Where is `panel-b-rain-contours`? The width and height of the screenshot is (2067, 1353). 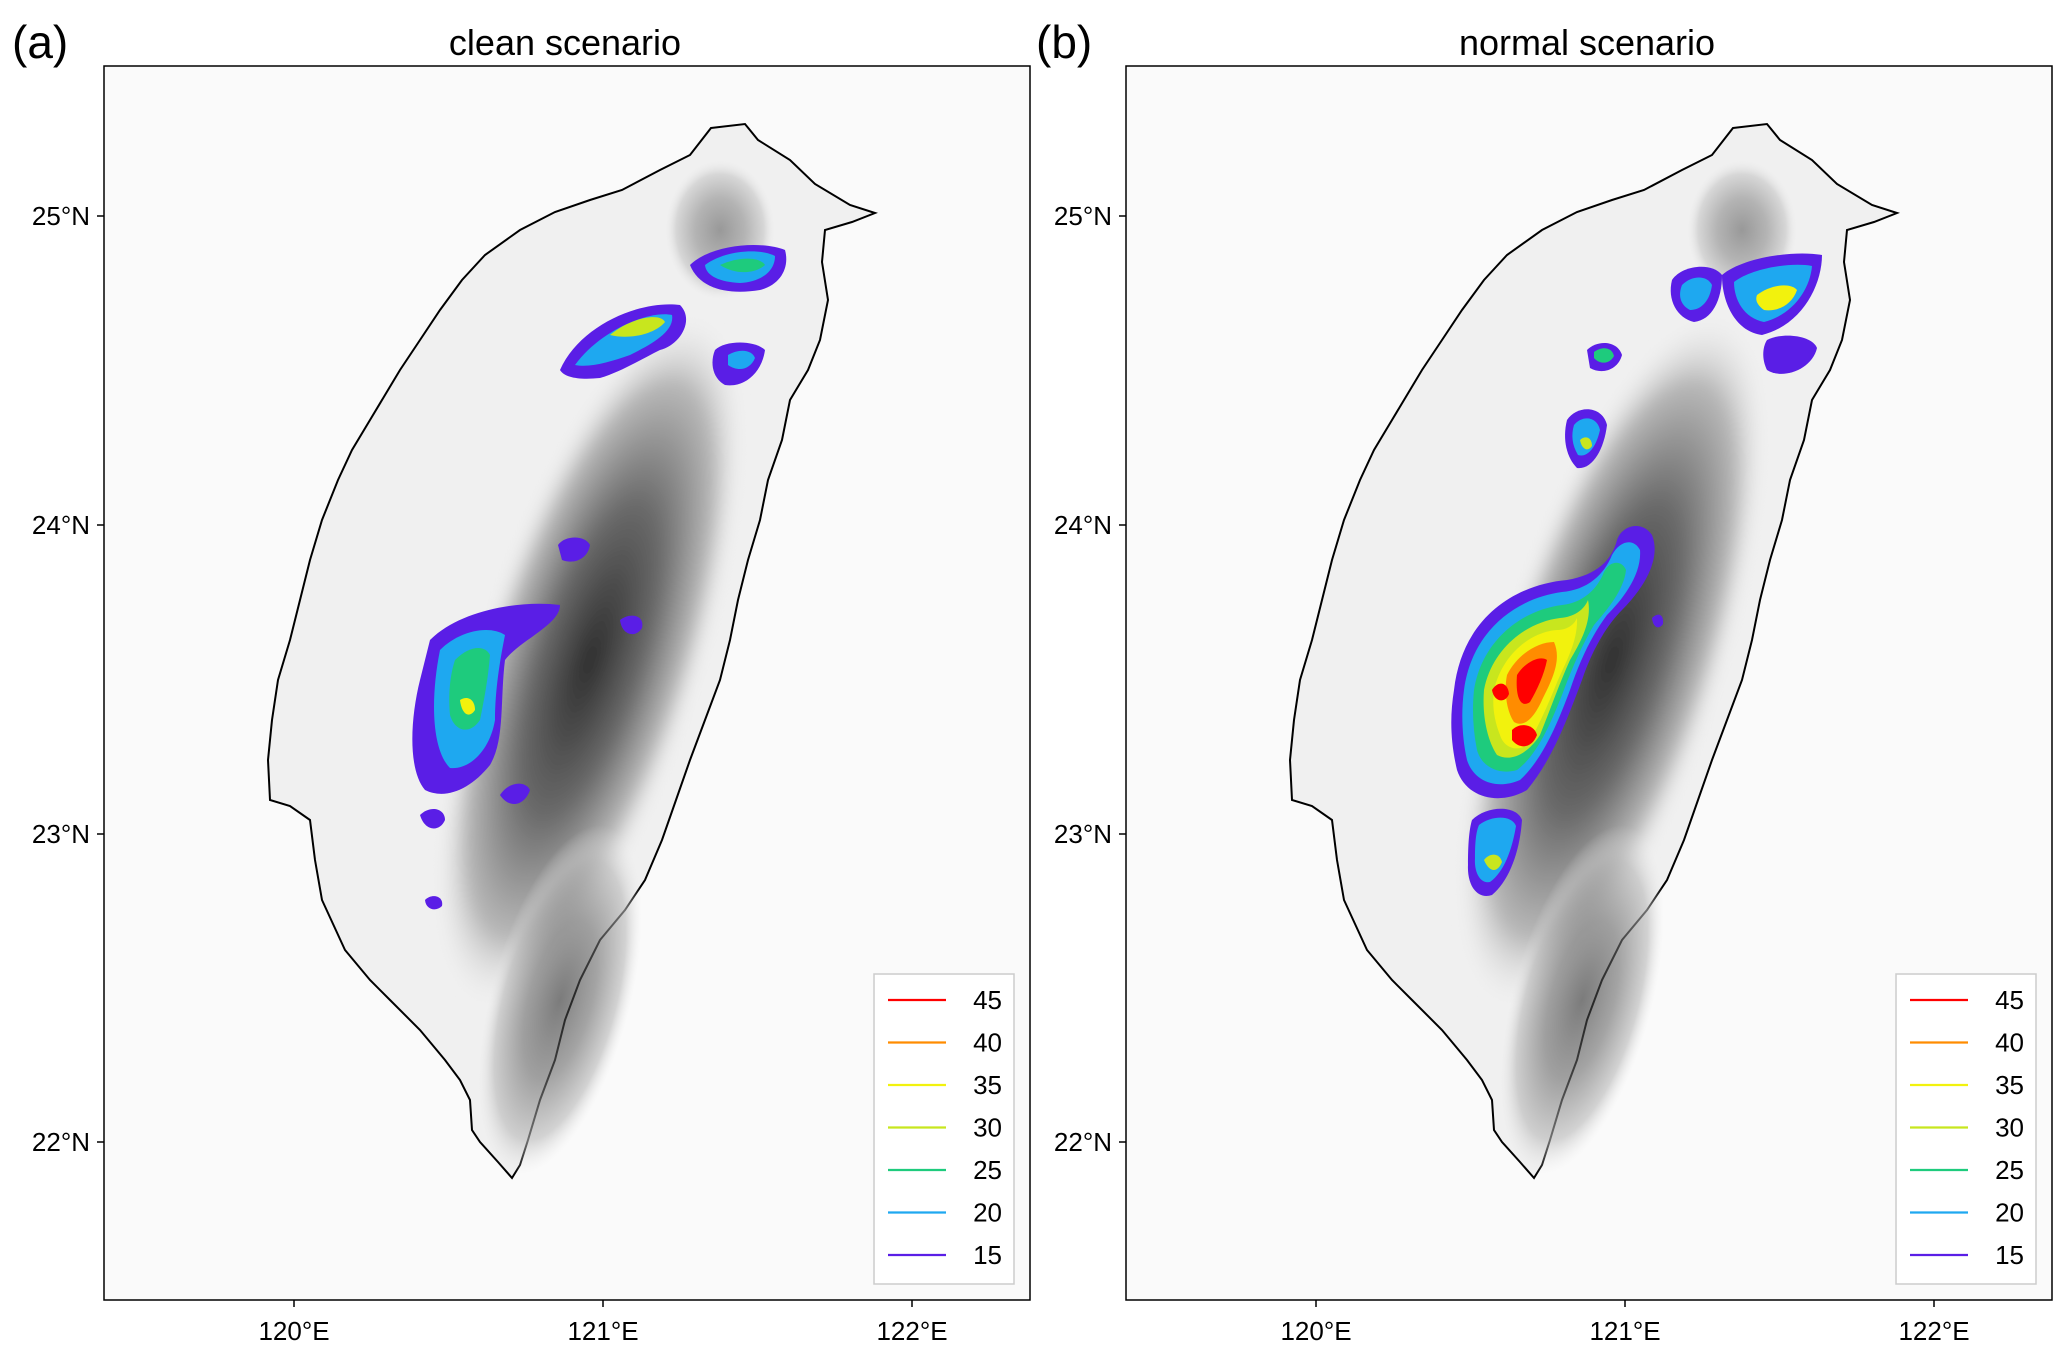
panel-b-rain-contours is located at coordinates (1636, 574).